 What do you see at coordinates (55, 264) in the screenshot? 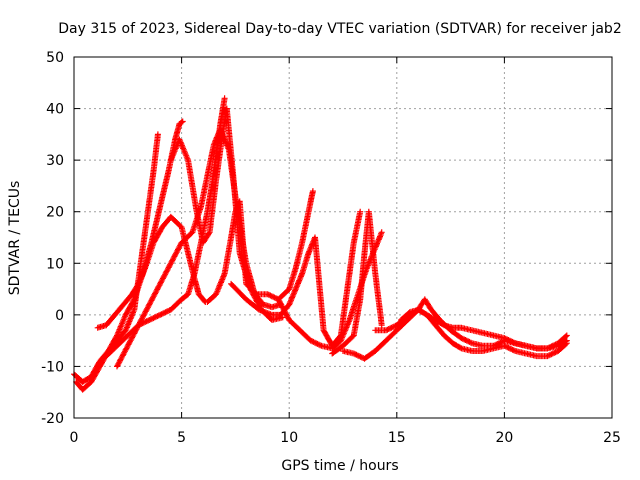
I see `y-tick-label: 10` at bounding box center [55, 264].